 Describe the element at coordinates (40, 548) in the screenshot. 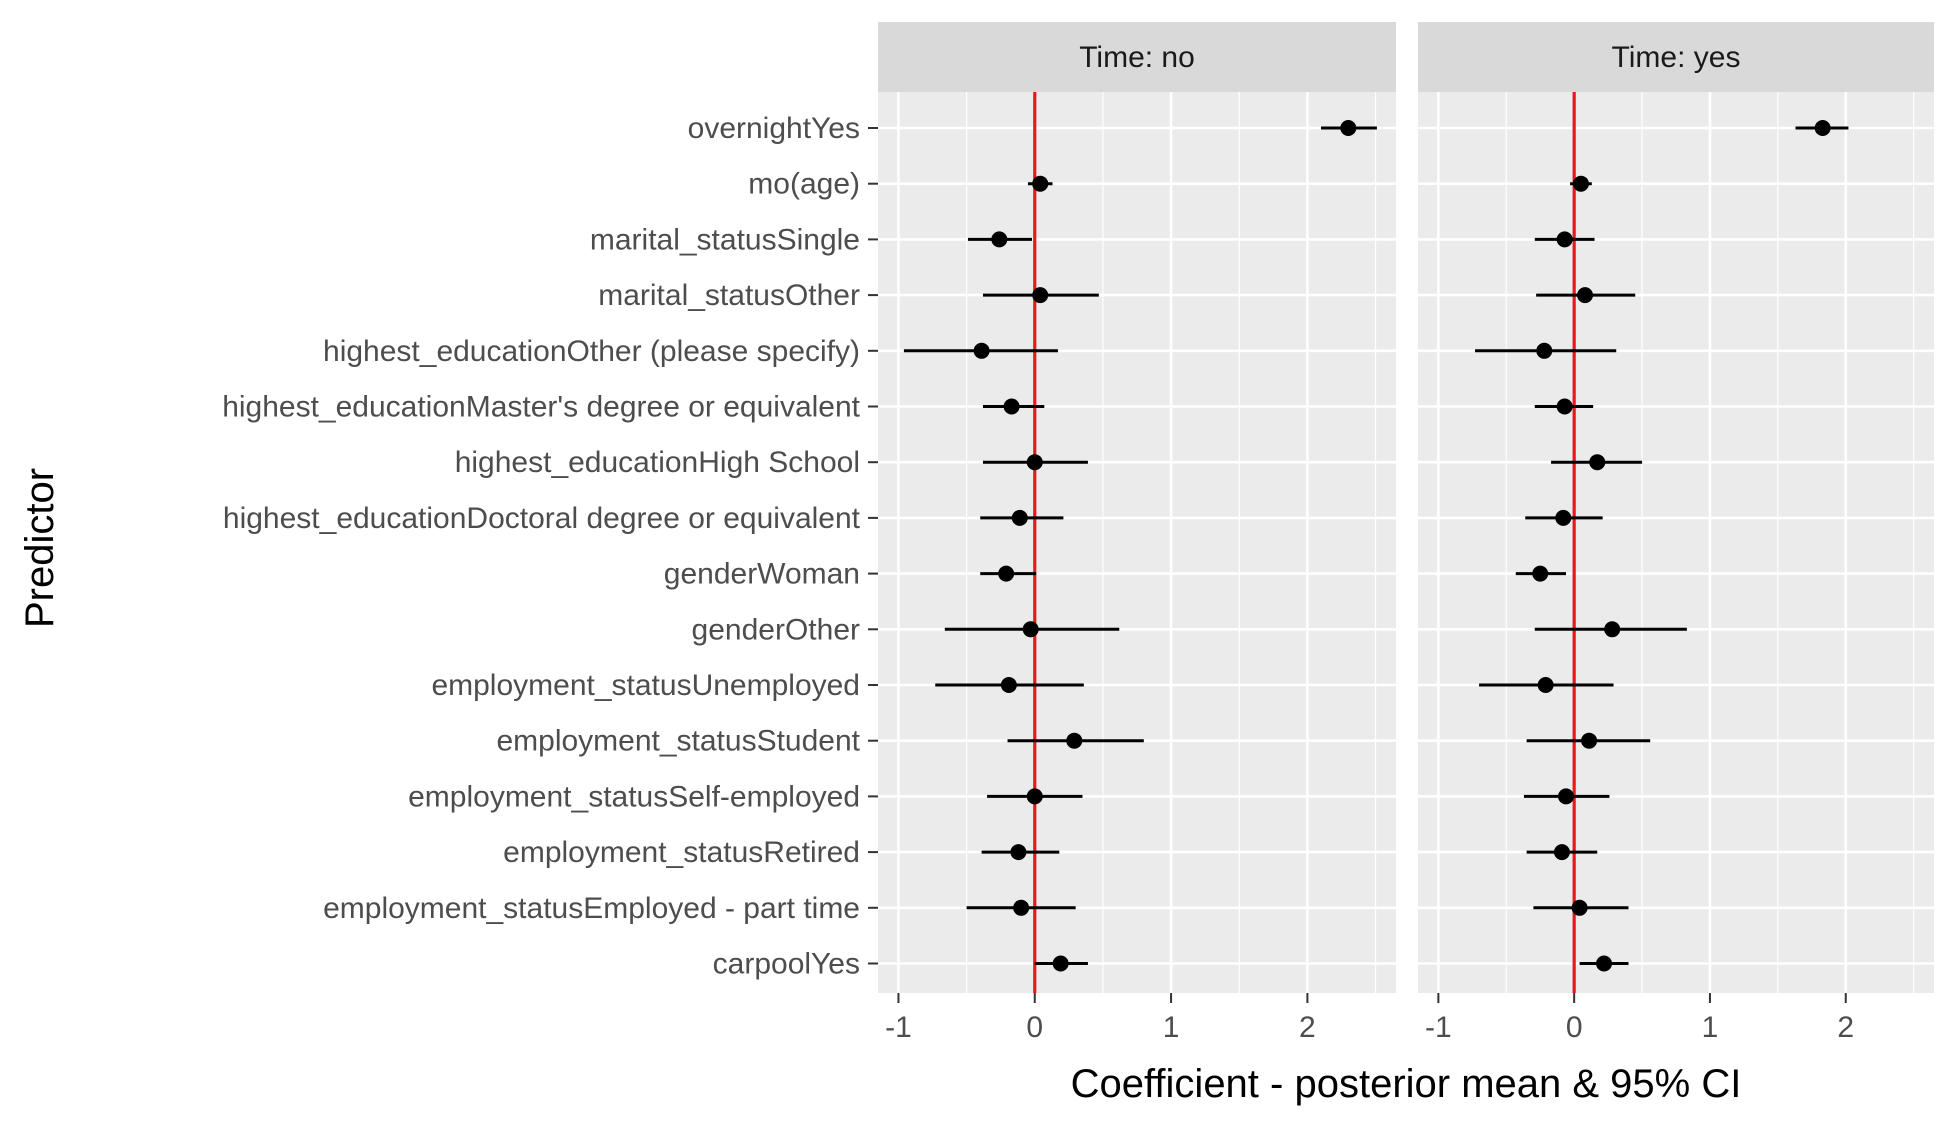

I see `y-axis-title: Predictor` at that location.